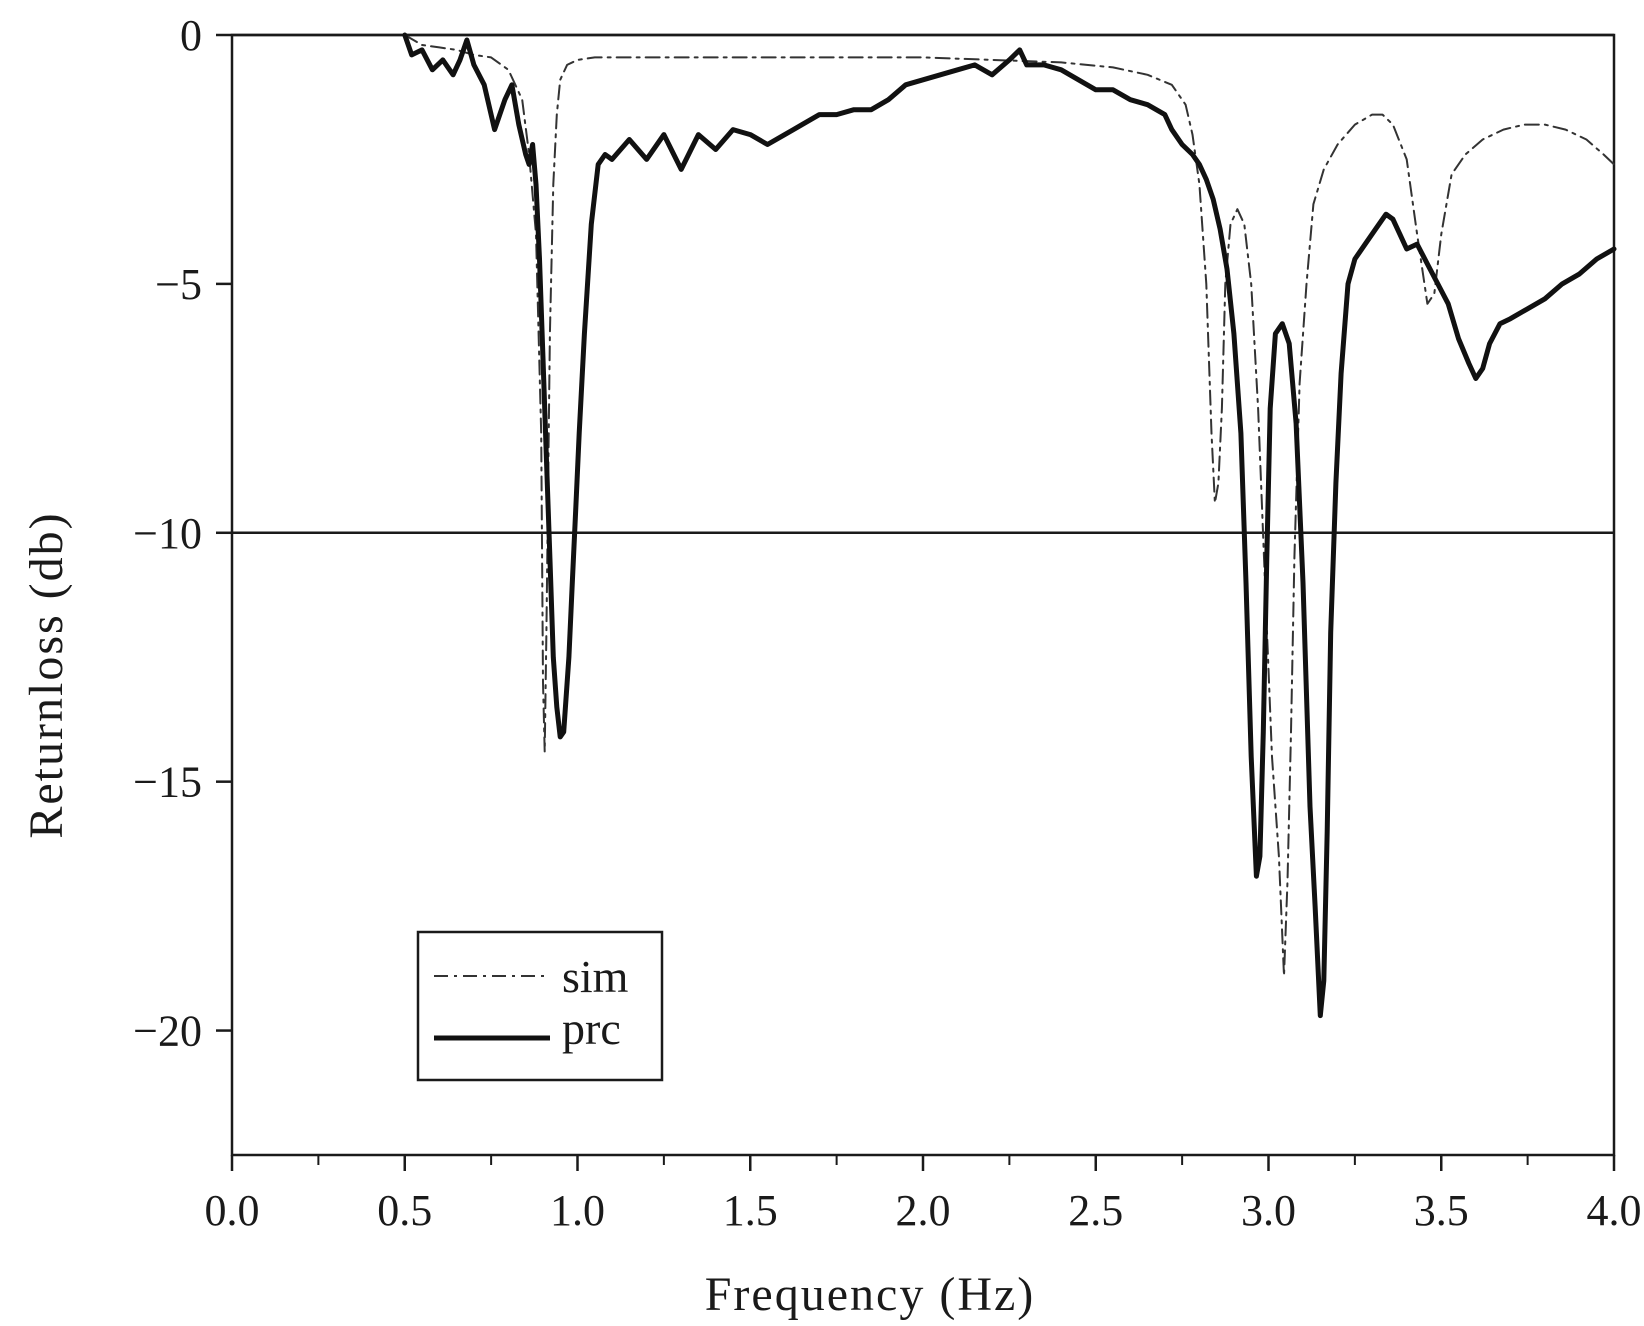  Describe the element at coordinates (178, 284) in the screenshot. I see `y-tick-label-1: −5` at that location.